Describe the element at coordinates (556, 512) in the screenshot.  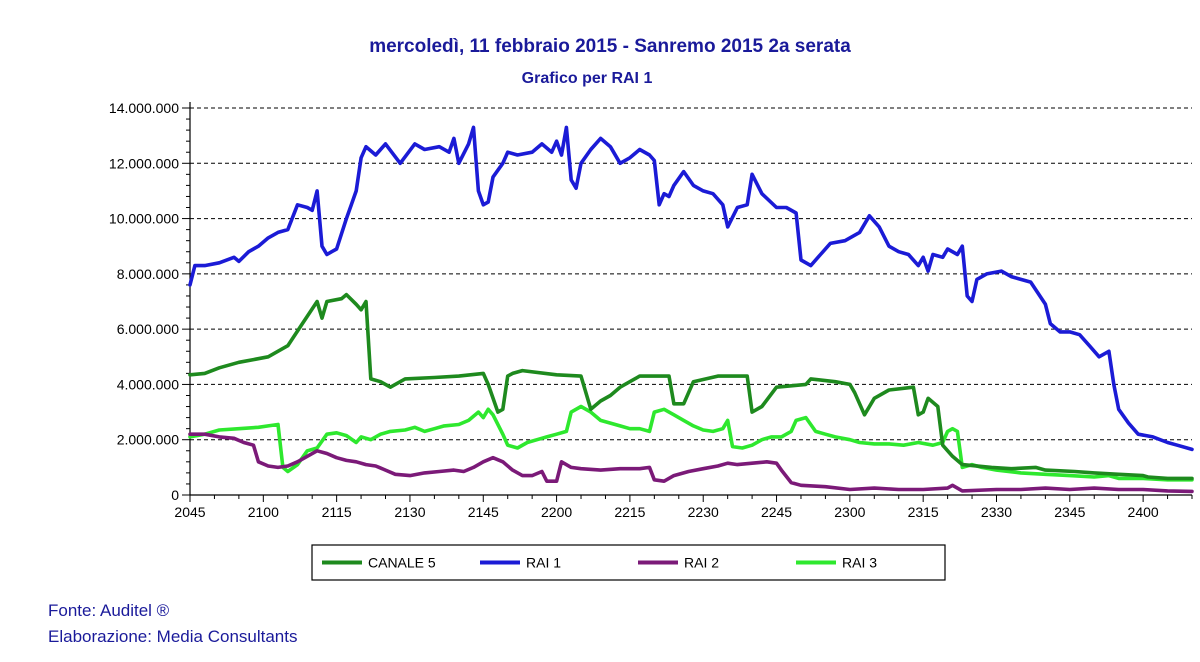
I see `x-tick-label: 2200` at that location.